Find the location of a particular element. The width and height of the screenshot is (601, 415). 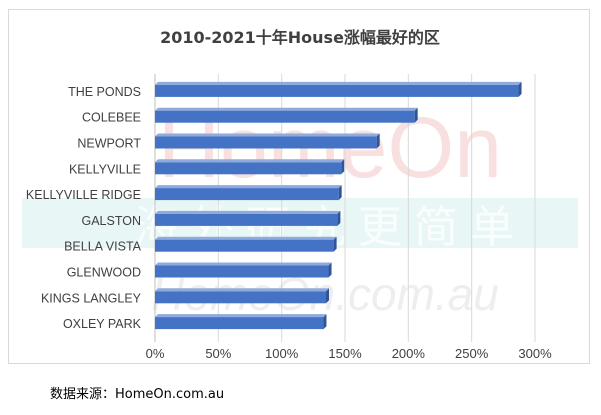

x-tick-label: 100% is located at coordinates (282, 353).